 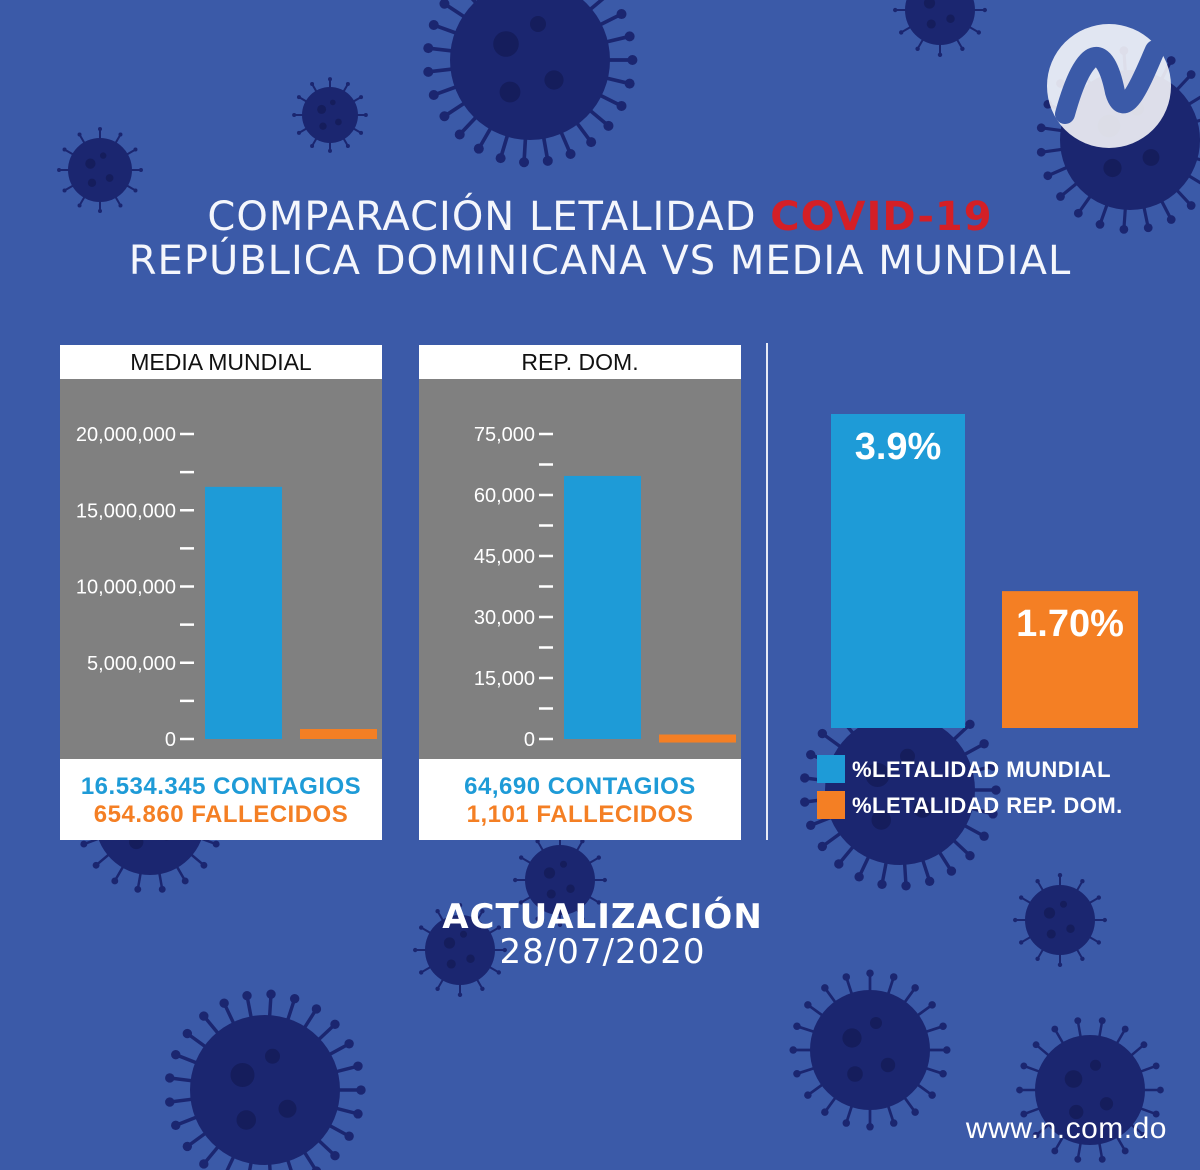 What do you see at coordinates (1070, 624) in the screenshot?
I see `bar-value-label: 1.70%` at bounding box center [1070, 624].